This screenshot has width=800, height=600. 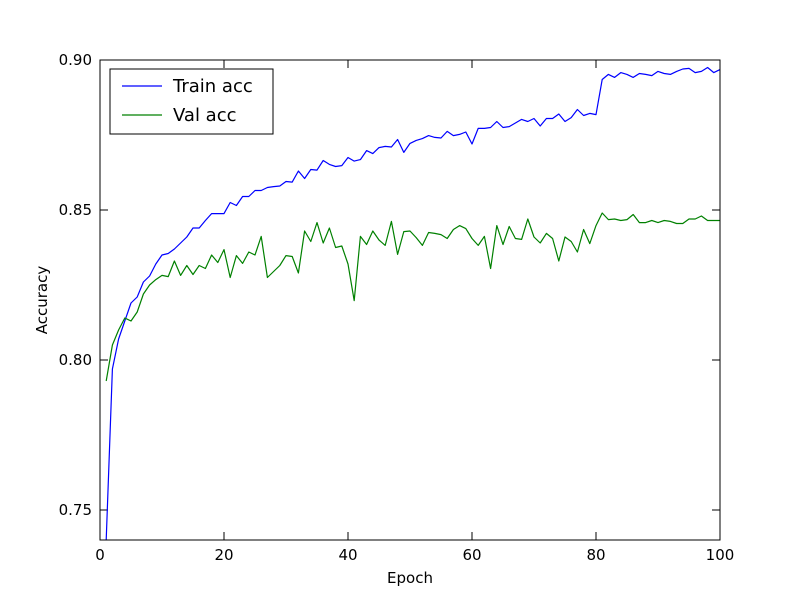 I want to click on legend-train-label: Train acc, so click(x=212, y=86).